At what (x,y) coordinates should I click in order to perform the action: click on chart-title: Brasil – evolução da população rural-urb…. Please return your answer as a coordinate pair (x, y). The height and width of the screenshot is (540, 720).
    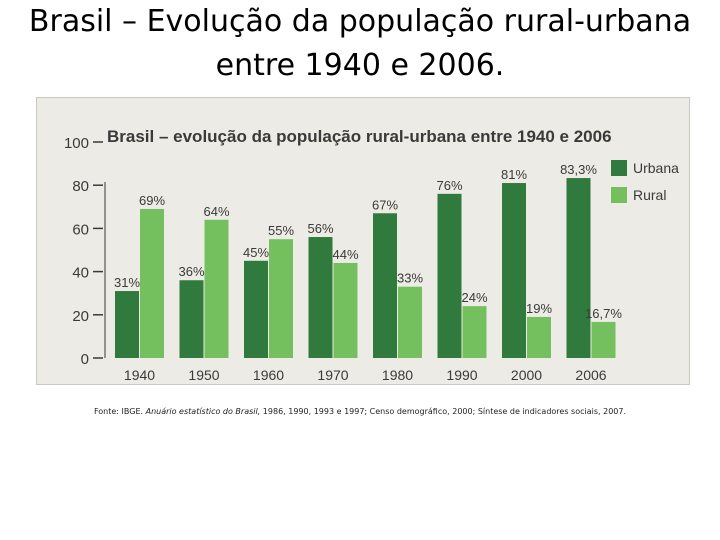
    Looking at the image, I should click on (359, 136).